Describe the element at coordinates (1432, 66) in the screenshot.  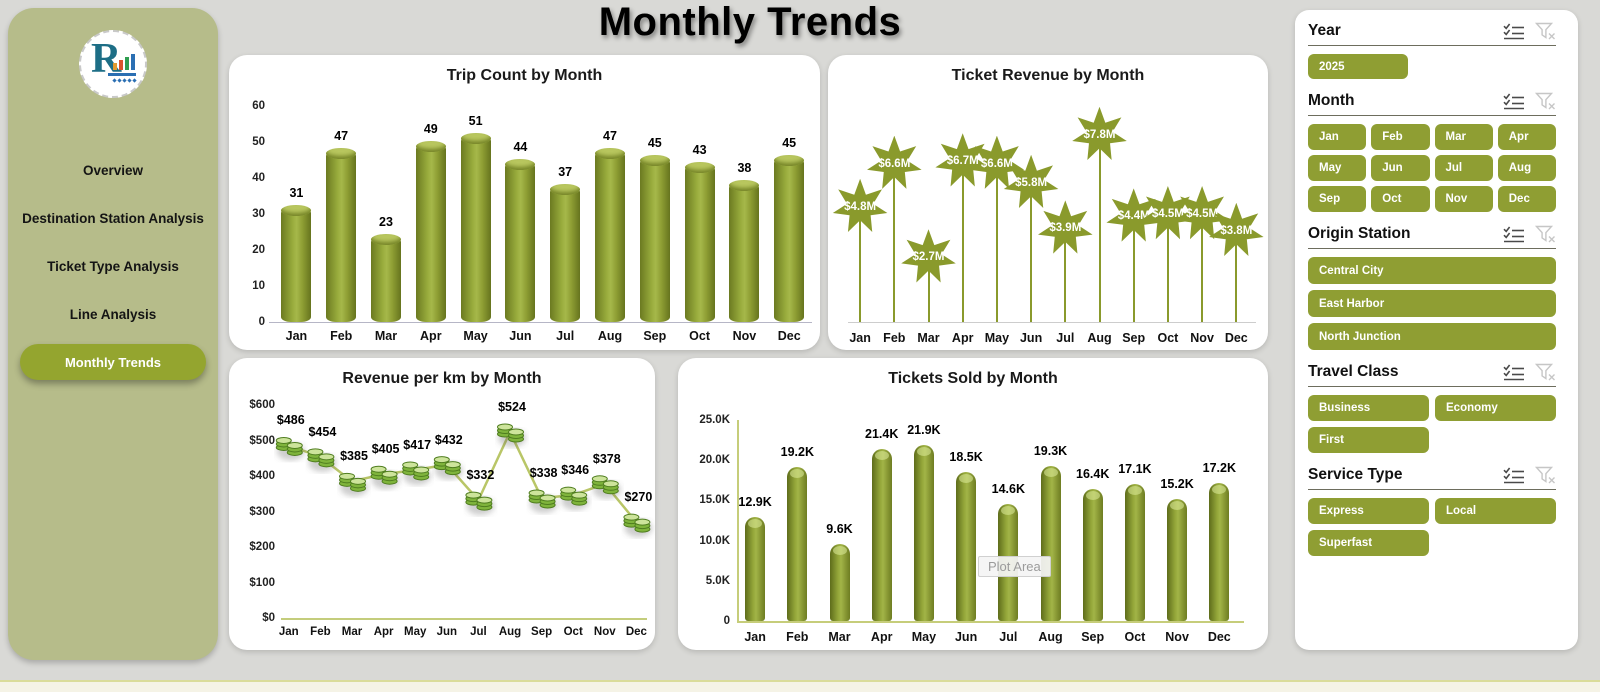
I see `slicer-options: 2025` at that location.